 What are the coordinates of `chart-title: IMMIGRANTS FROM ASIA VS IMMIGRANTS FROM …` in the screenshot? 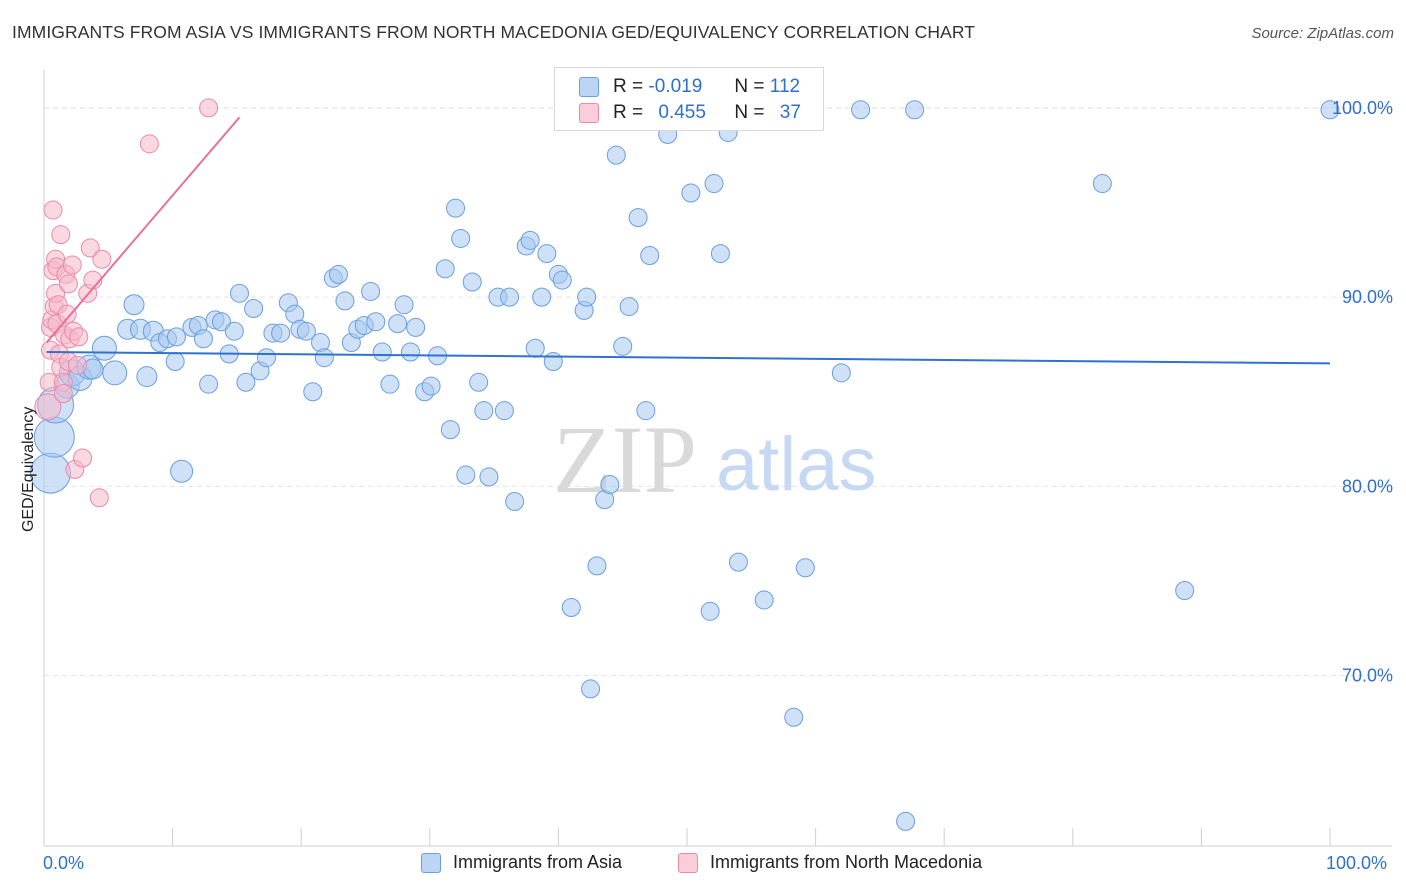 It's located at (494, 32).